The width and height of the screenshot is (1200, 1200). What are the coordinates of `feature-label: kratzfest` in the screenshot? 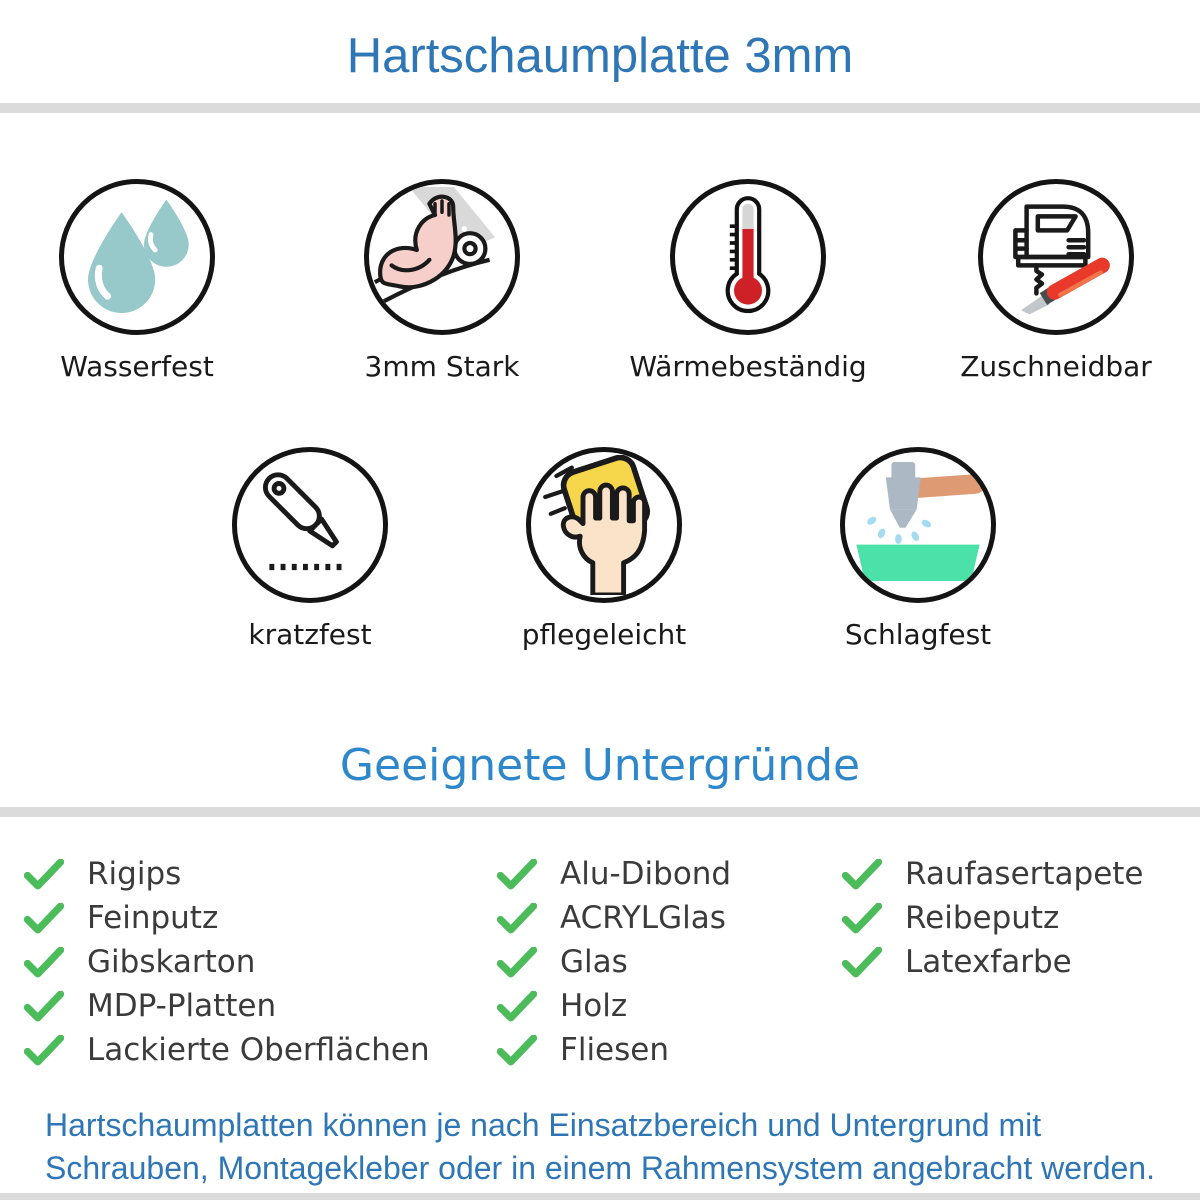 It's located at (310, 634).